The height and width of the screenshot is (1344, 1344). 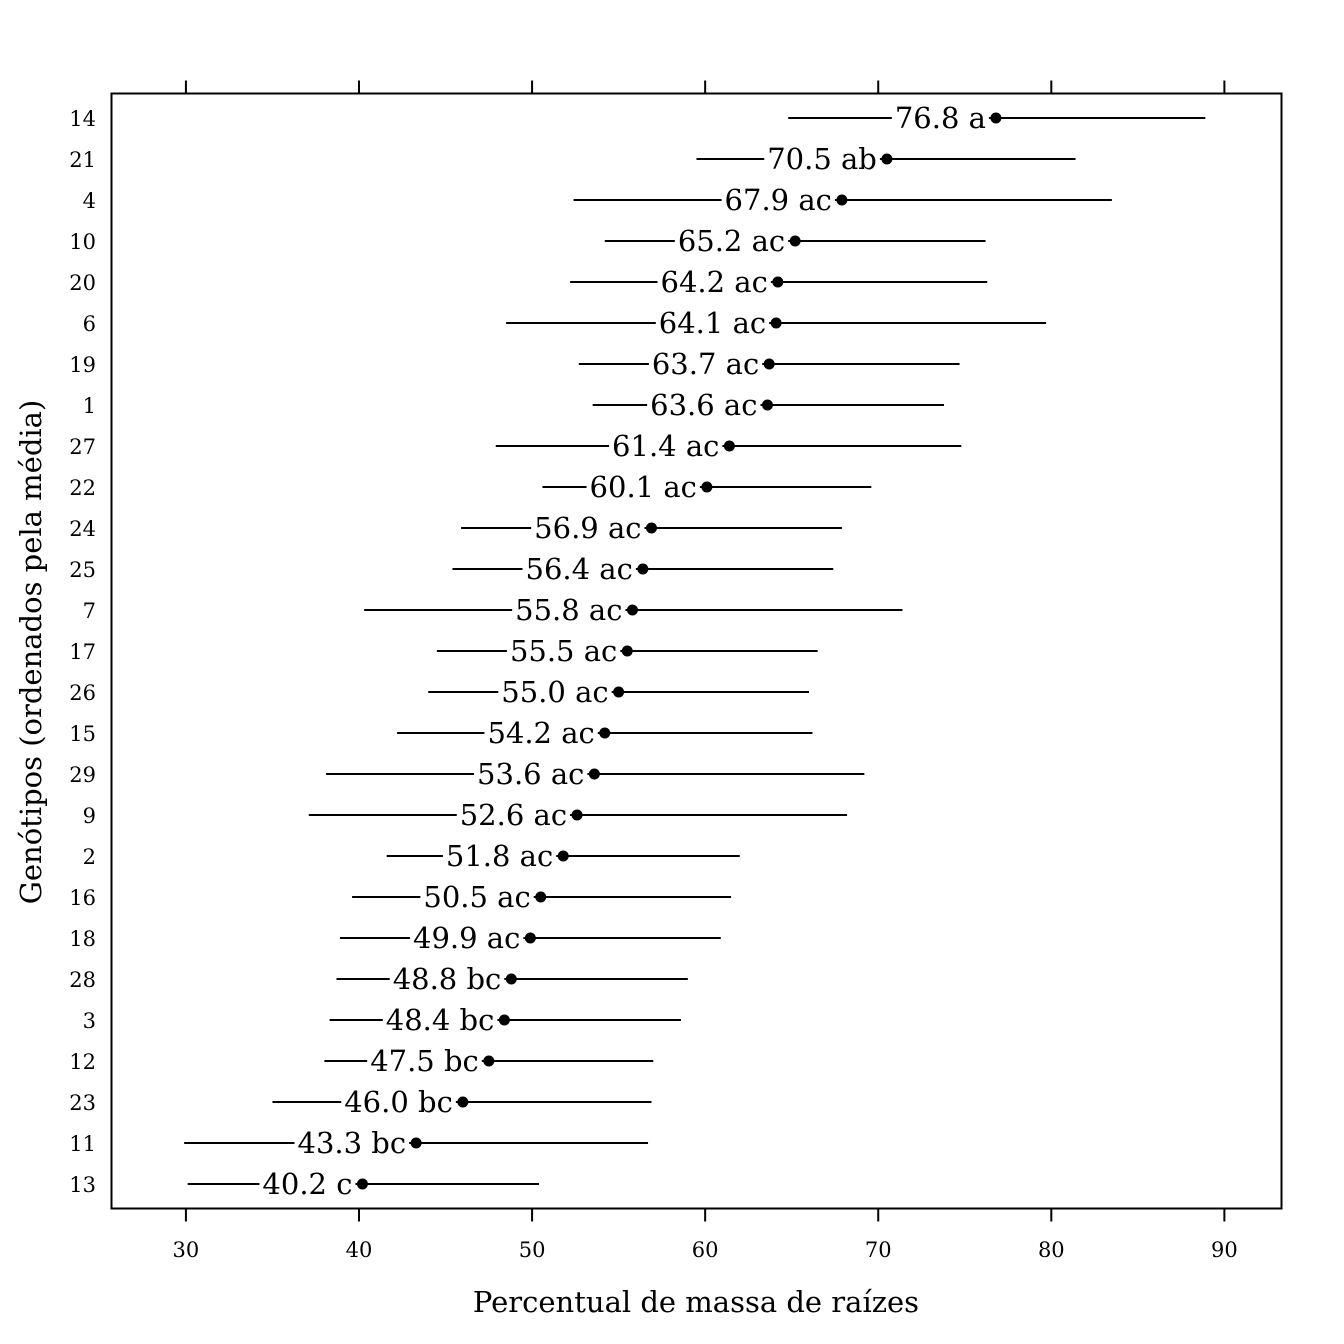 I want to click on genotype-label: 27, so click(x=82, y=447).